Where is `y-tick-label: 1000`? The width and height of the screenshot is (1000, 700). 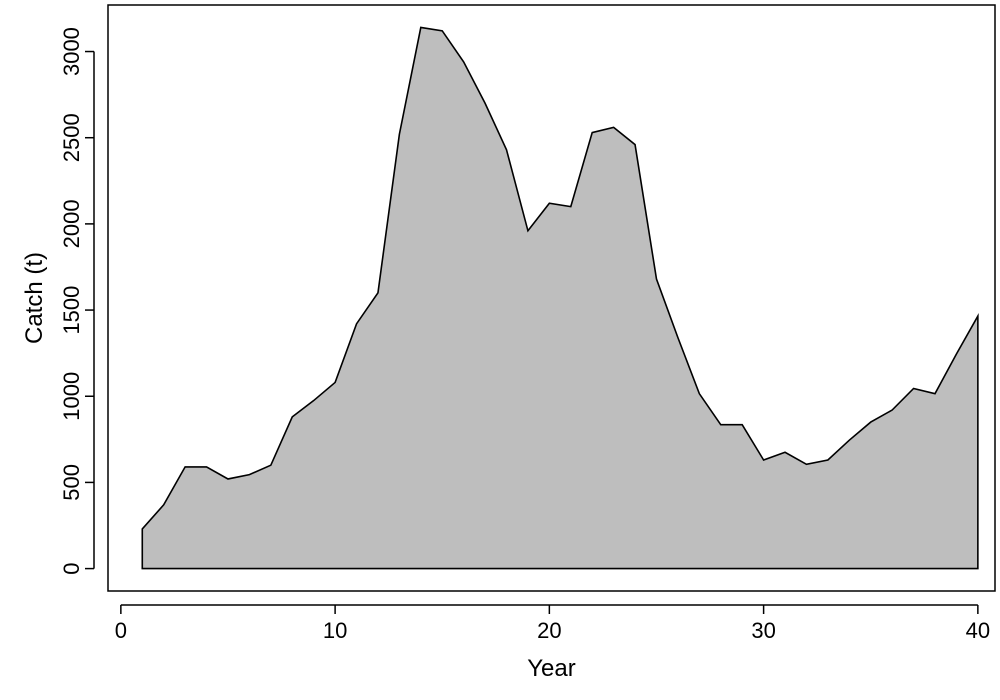 y-tick-label: 1000 is located at coordinates (71, 396).